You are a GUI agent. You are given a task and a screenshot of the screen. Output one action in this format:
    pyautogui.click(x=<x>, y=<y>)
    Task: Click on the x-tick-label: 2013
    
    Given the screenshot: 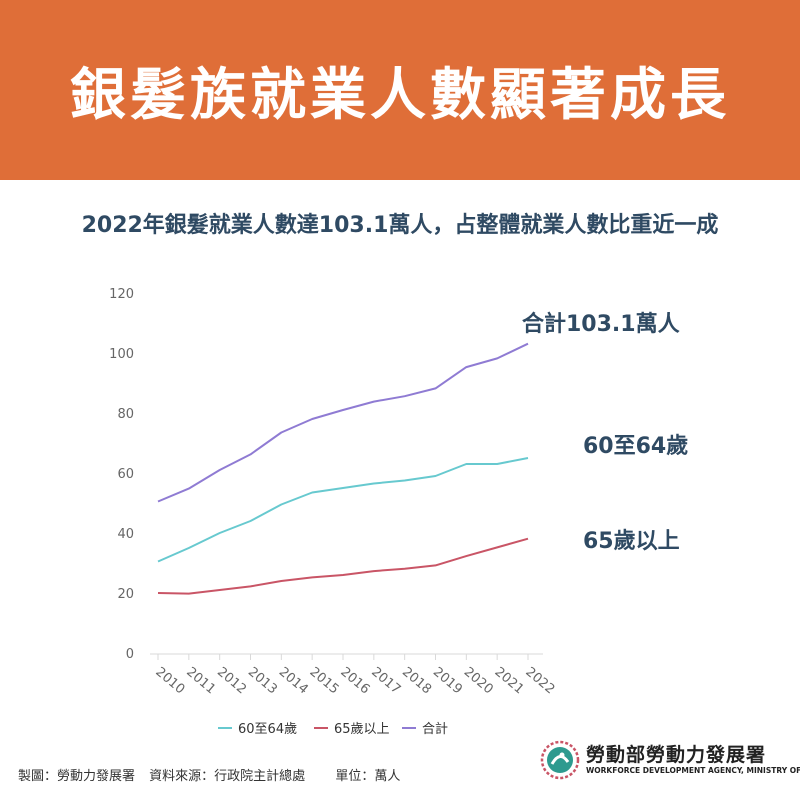 What is the action you would take?
    pyautogui.click(x=262, y=681)
    